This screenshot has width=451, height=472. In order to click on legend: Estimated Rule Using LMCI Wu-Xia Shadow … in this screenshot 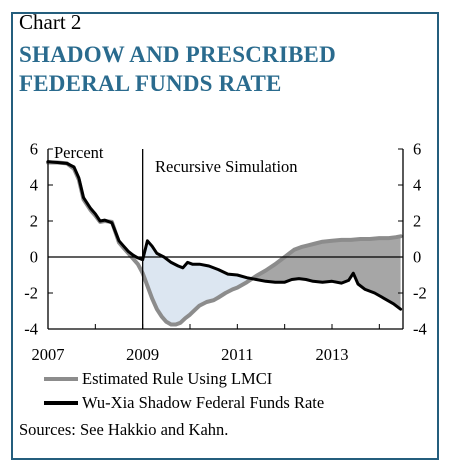, I will do `click(184, 391)`.